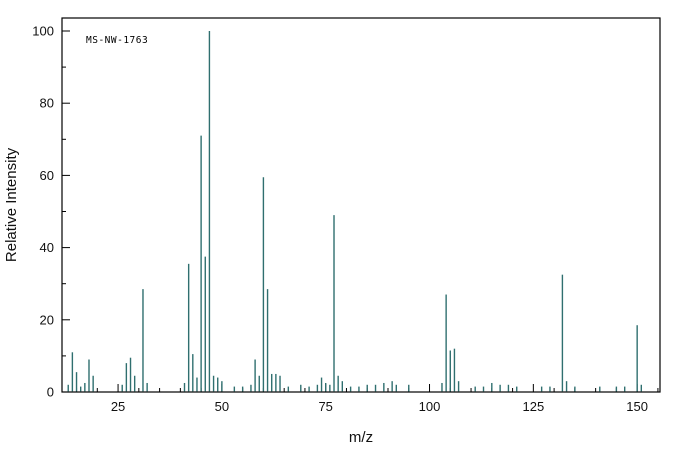  Describe the element at coordinates (11, 204) in the screenshot. I see `y-axis-title: Relative Intensity` at that location.